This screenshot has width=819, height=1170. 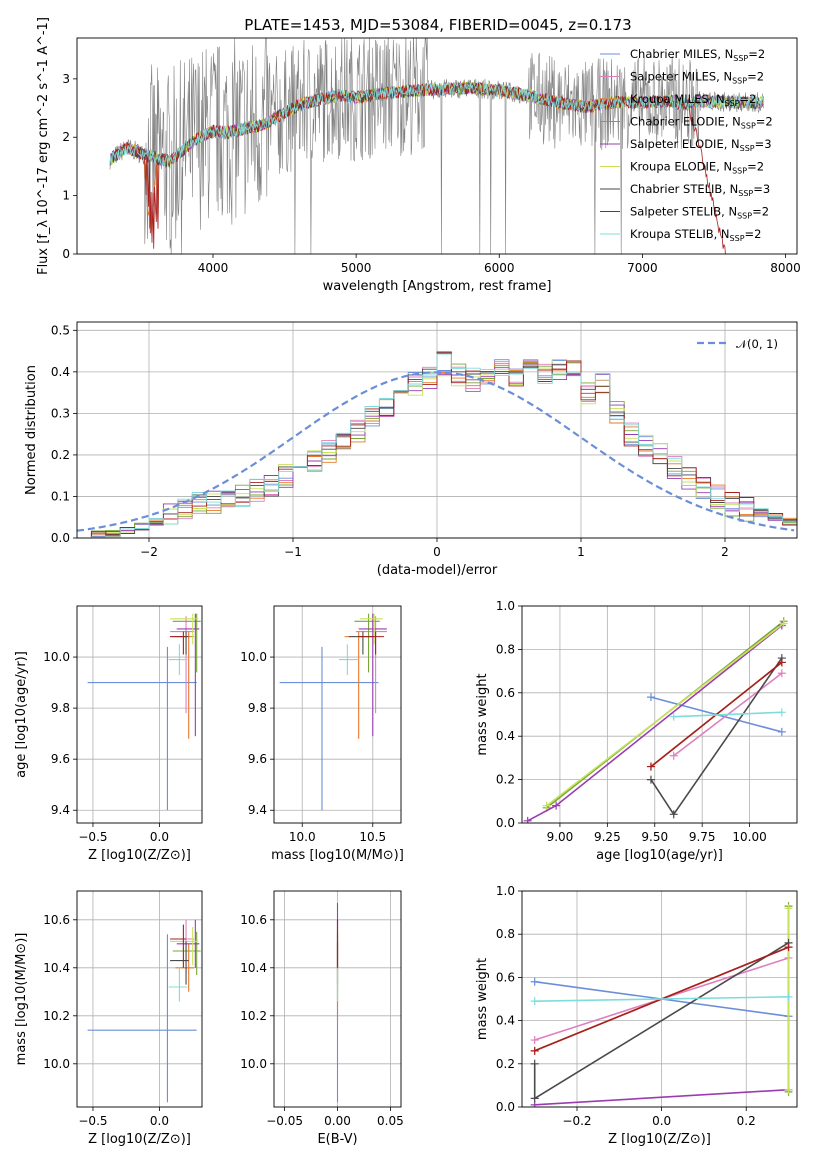 I want to click on chart-mass_vs_ebv: −0.05 0.00 0.05 10.0 10.2 10.4 10.6 E(B-V), so click(x=322, y=1018).